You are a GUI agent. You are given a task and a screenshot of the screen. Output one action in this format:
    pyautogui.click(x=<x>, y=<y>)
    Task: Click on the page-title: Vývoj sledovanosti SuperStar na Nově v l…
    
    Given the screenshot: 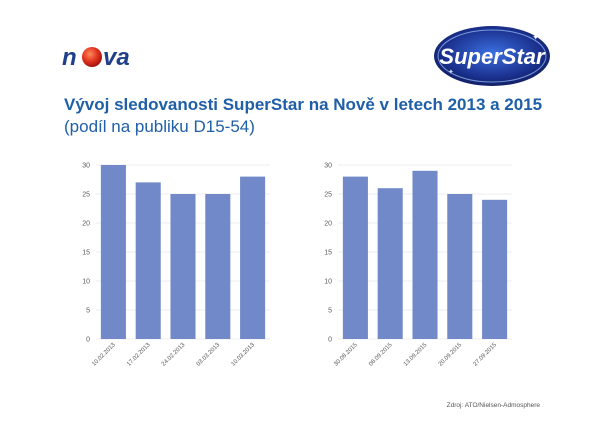 What is the action you would take?
    pyautogui.click(x=304, y=116)
    